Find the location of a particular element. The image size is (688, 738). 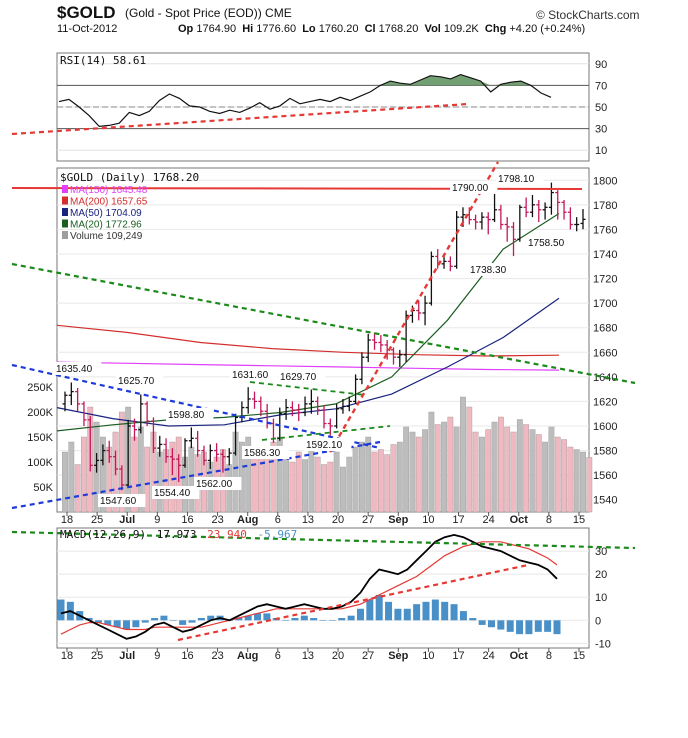

flag-bottom-line is located at coordinates (326, 433).